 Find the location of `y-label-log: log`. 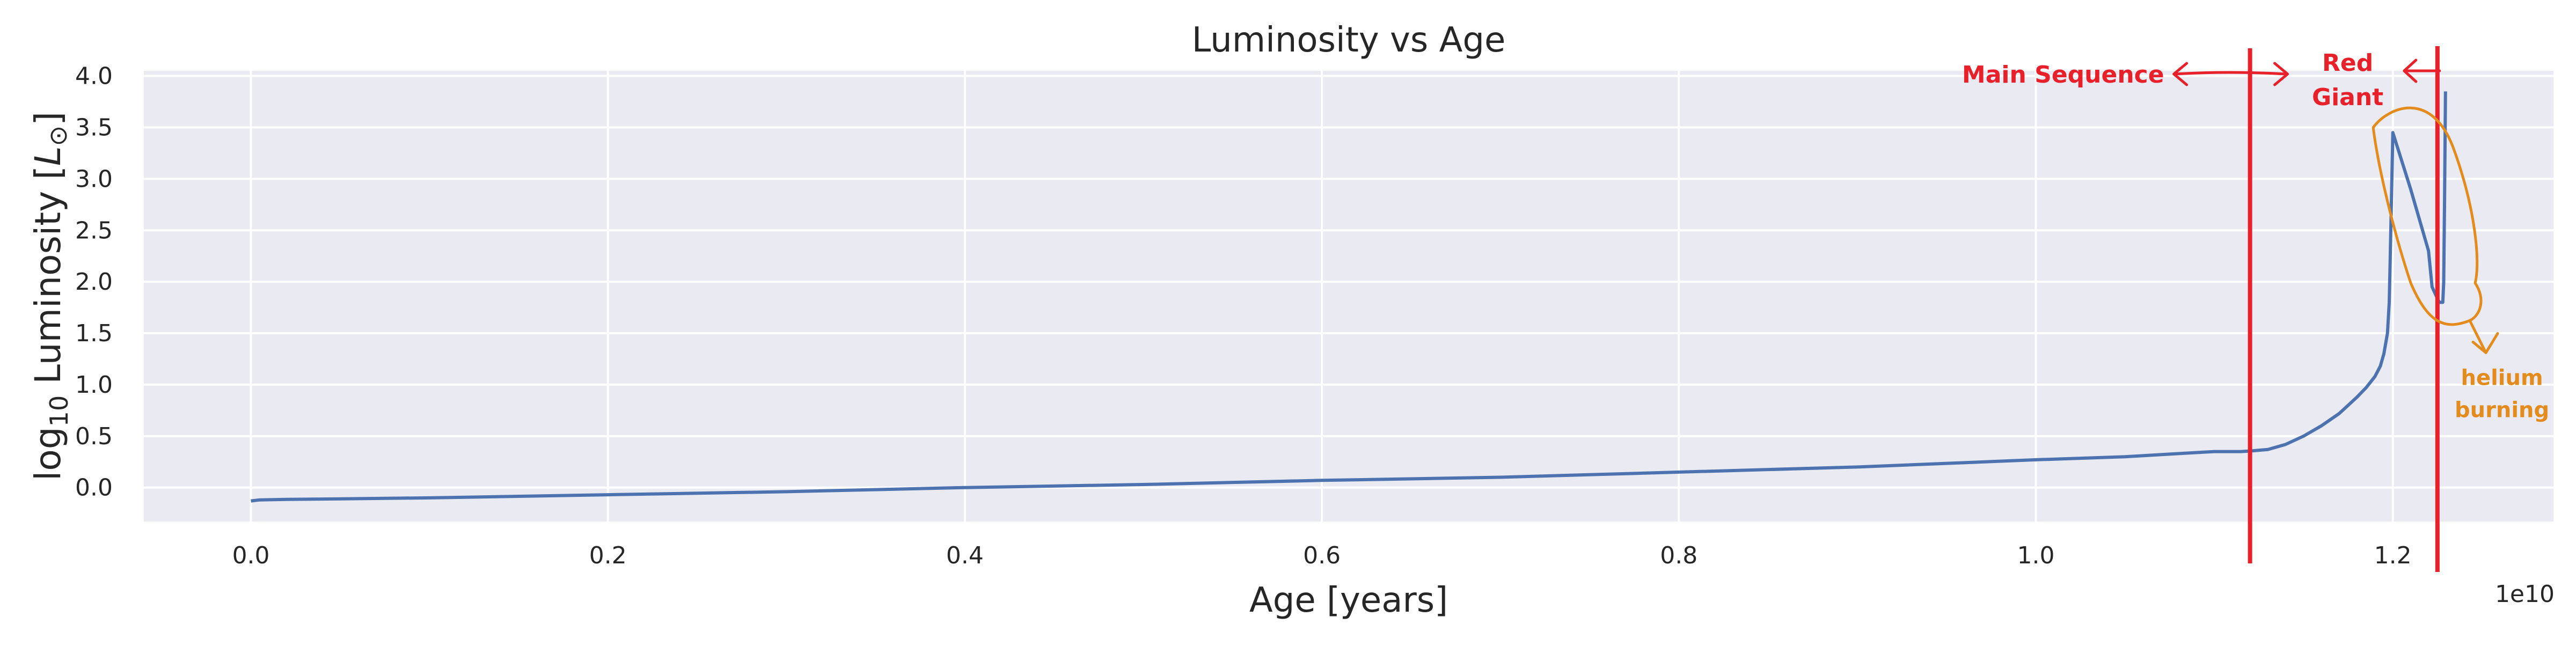

y-label-log: log is located at coordinates (48, 454).